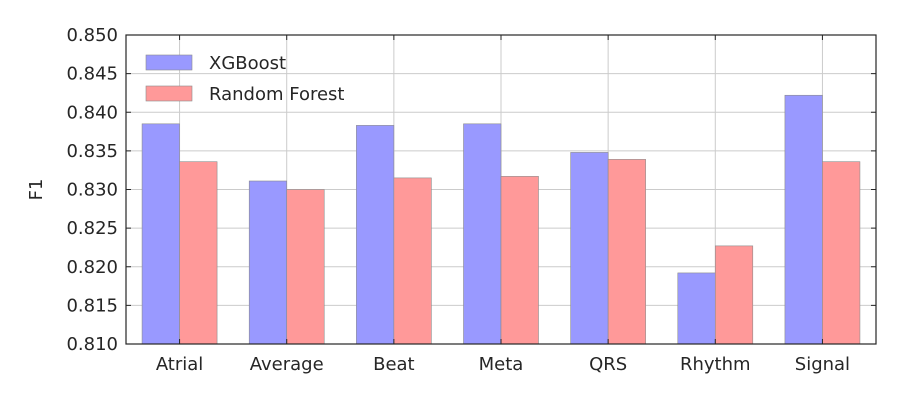 This screenshot has height=400, width=900. Describe the element at coordinates (92, 344) in the screenshot. I see `y-tick-label: 0.810` at that location.